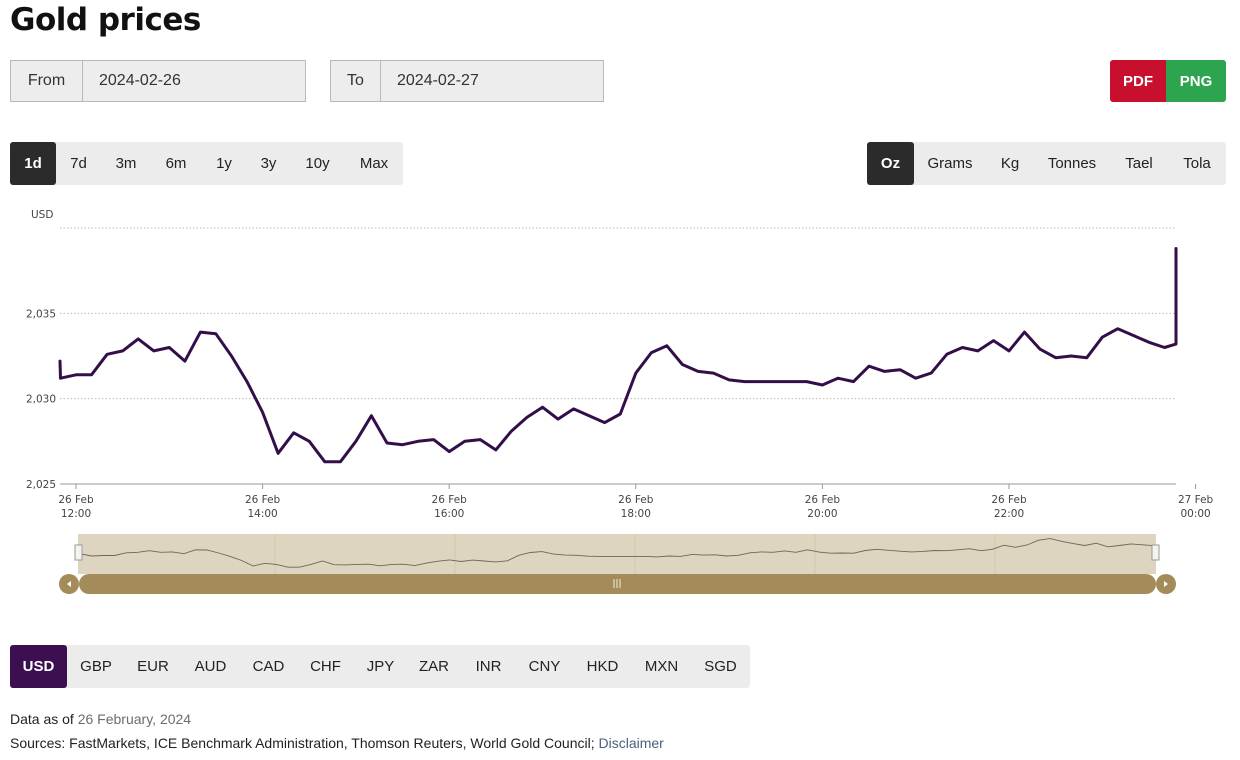 This screenshot has height=760, width=1240. Describe the element at coordinates (374, 163) in the screenshot. I see `range-tab-max: Max` at that location.